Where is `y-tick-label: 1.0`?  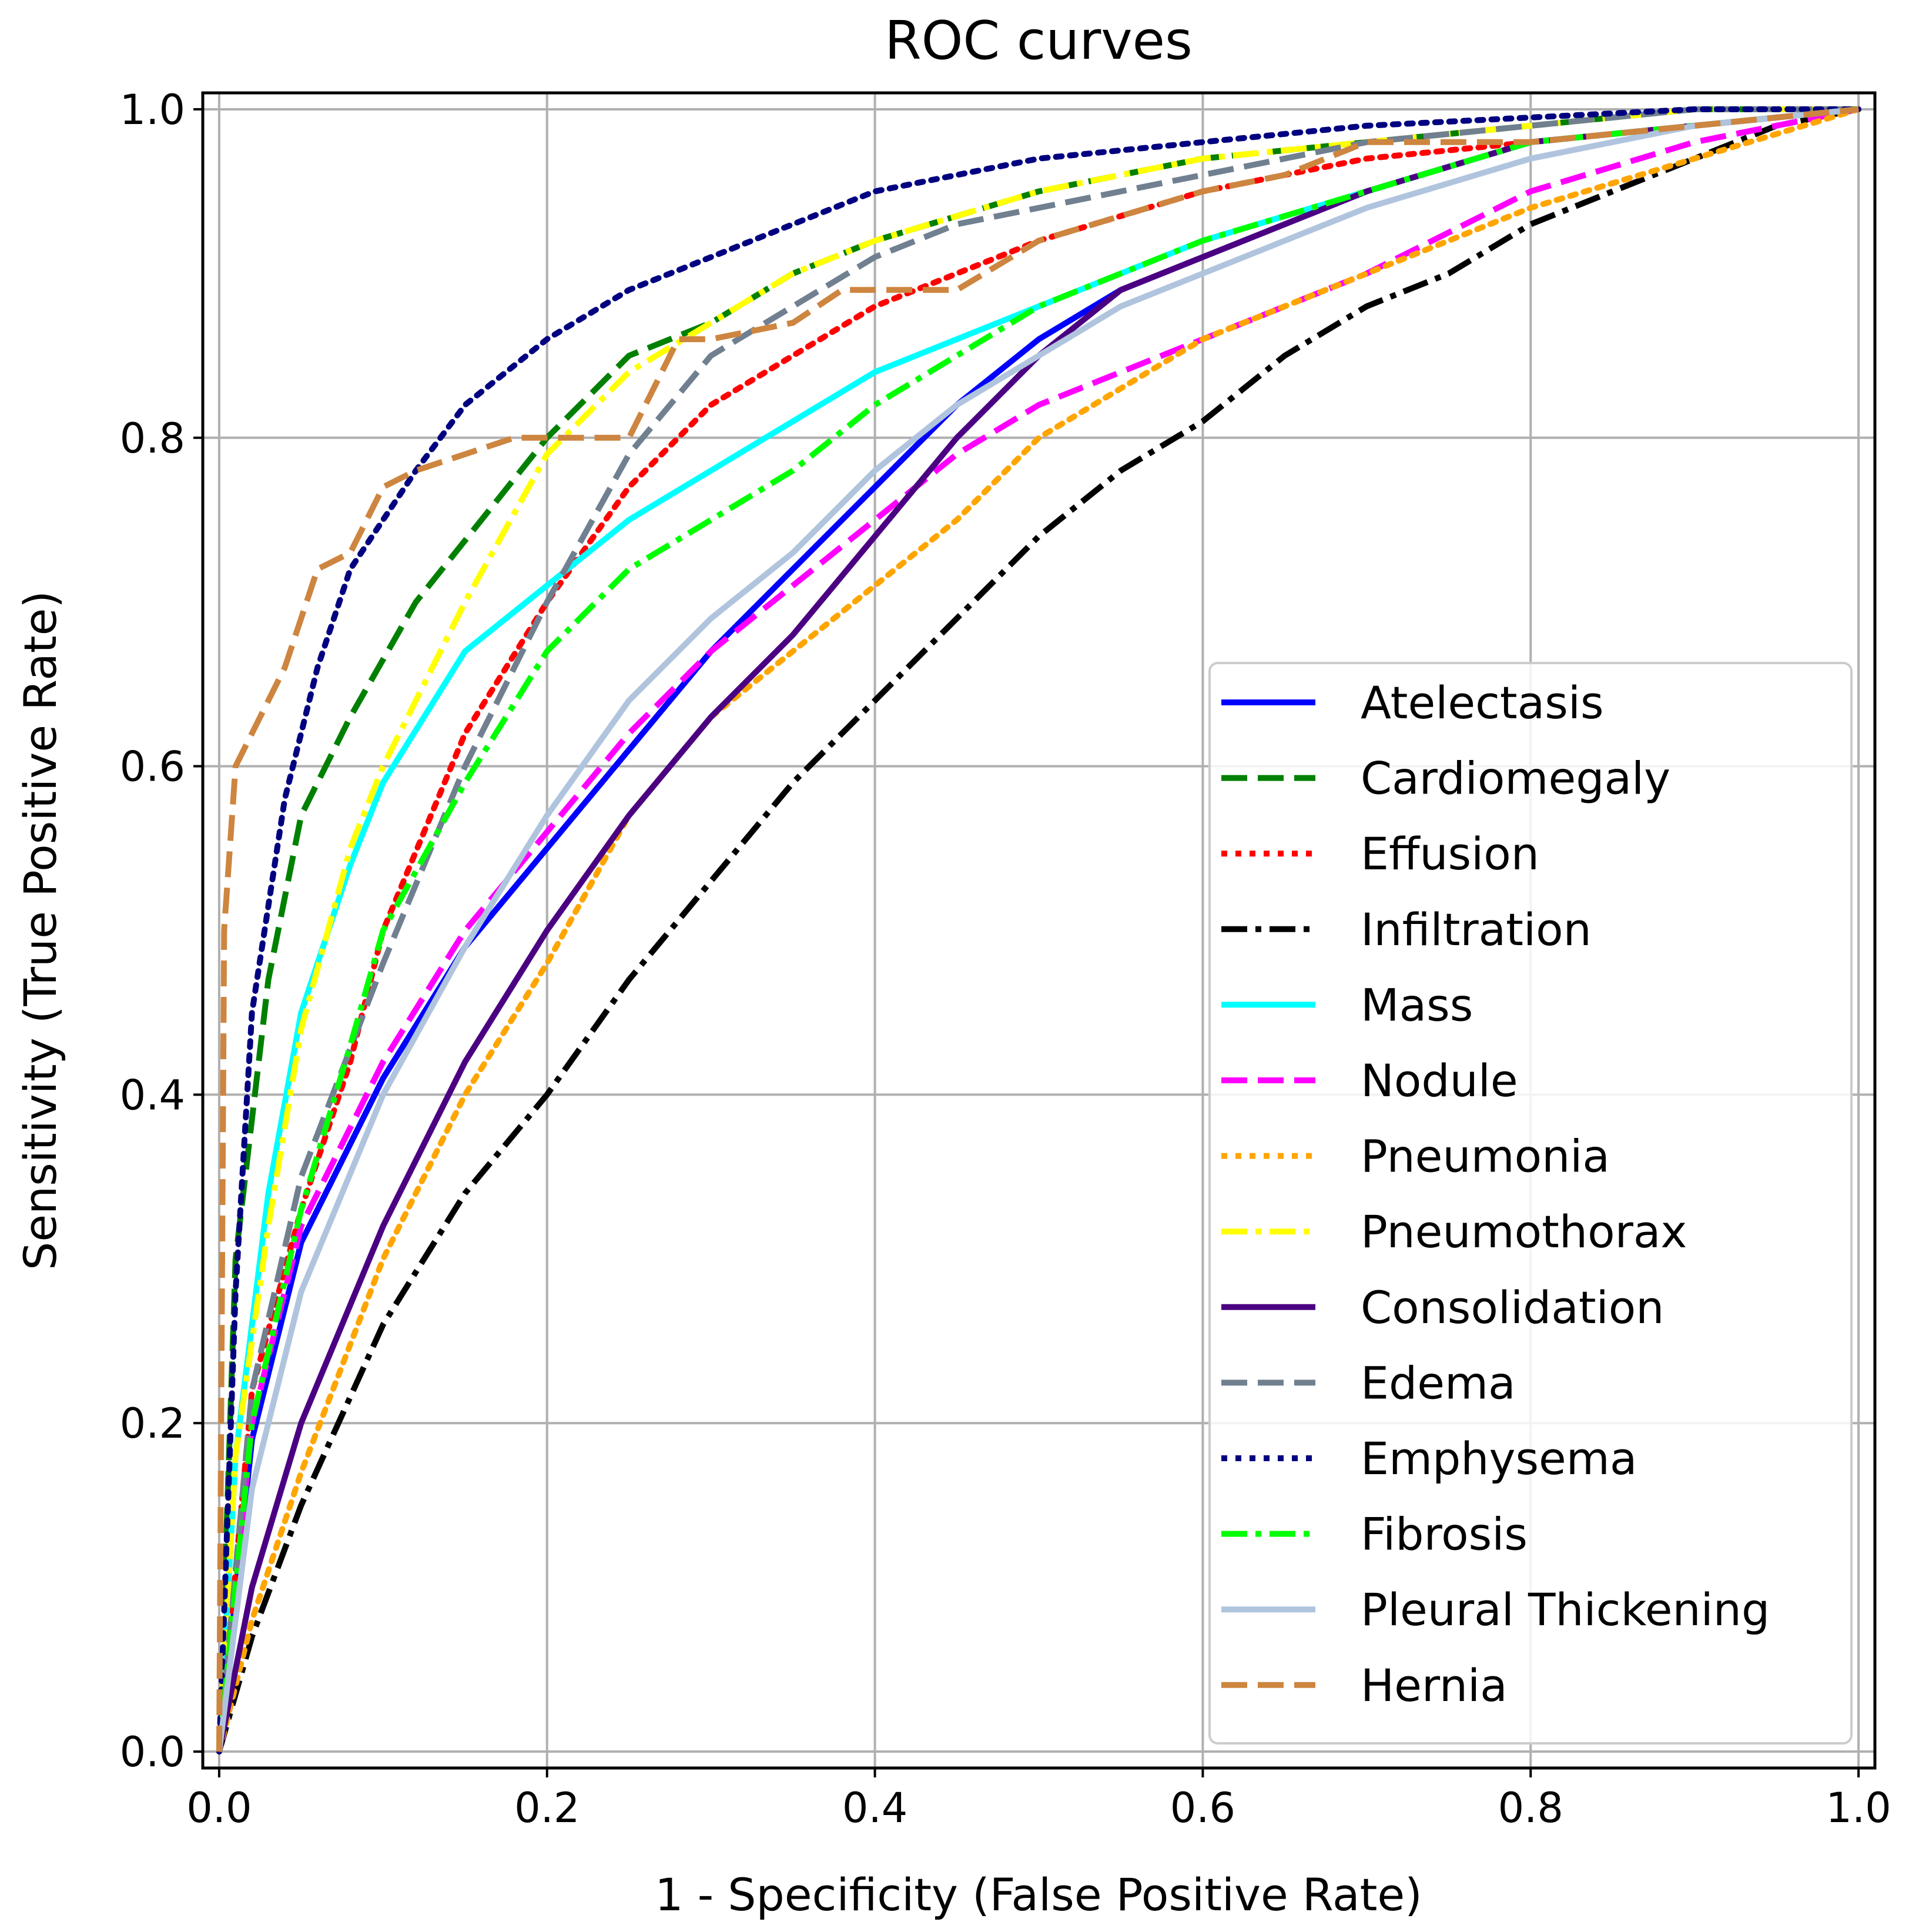
y-tick-label: 1.0 is located at coordinates (152, 110).